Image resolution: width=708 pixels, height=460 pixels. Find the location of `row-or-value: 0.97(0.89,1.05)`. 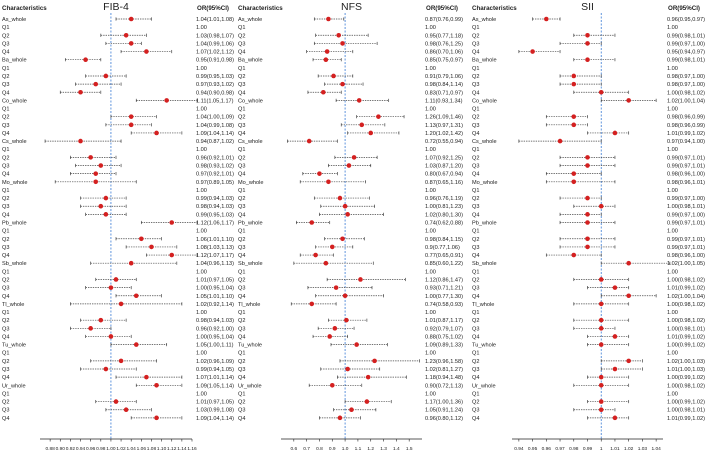

row-or-value: 0.97(0.89,1.05) is located at coordinates (215, 183).